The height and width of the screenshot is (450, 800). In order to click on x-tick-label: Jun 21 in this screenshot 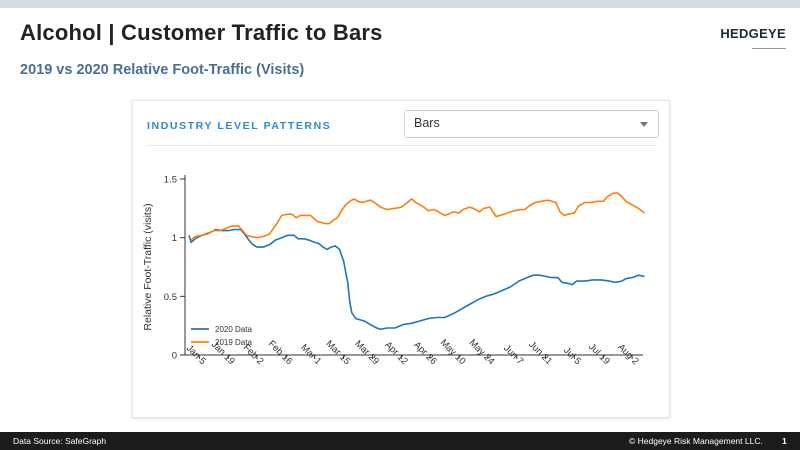, I will do `click(540, 353)`.